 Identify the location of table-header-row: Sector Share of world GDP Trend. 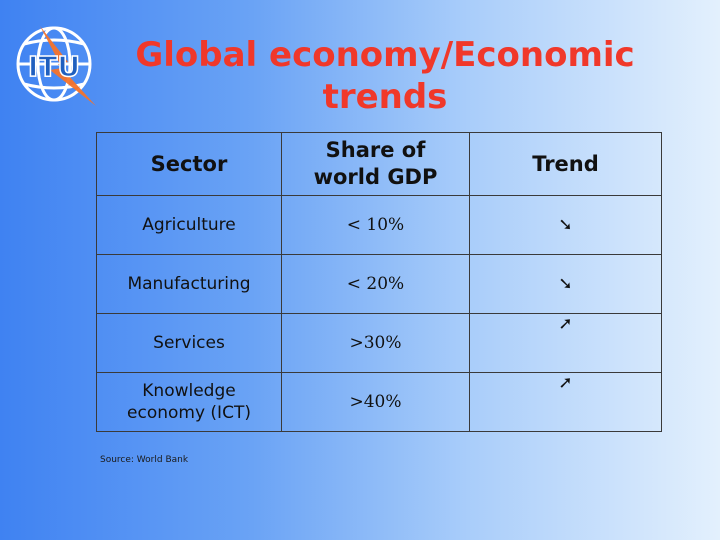
(379, 164).